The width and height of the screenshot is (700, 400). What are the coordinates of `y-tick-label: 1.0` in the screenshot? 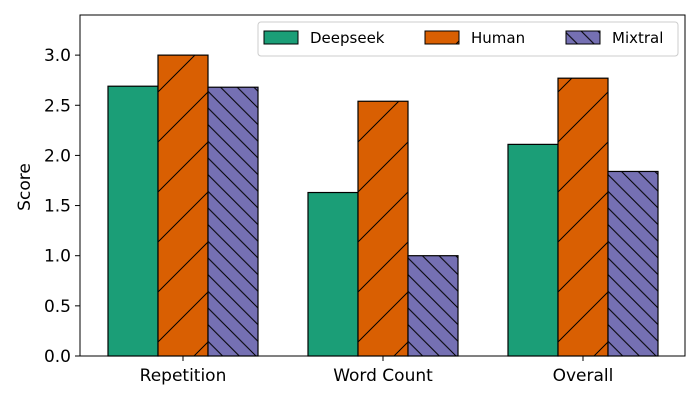 It's located at (57, 257).